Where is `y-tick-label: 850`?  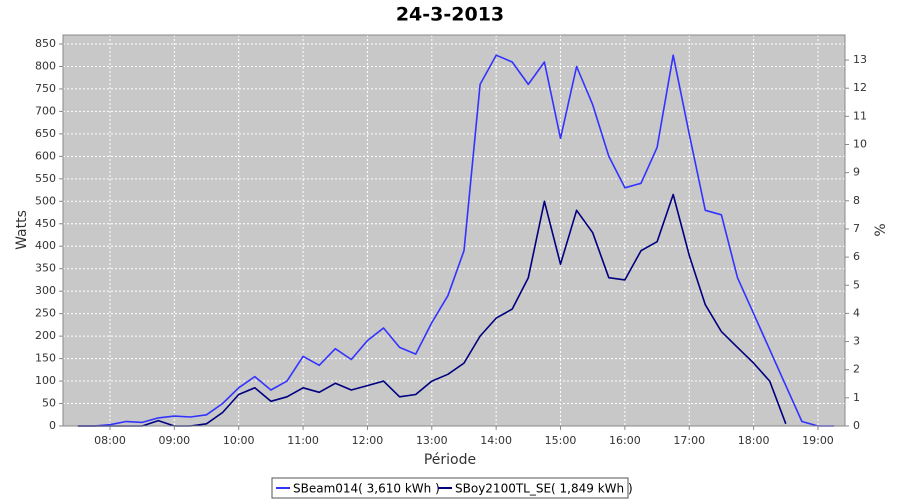 y-tick-label: 850 is located at coordinates (45, 43).